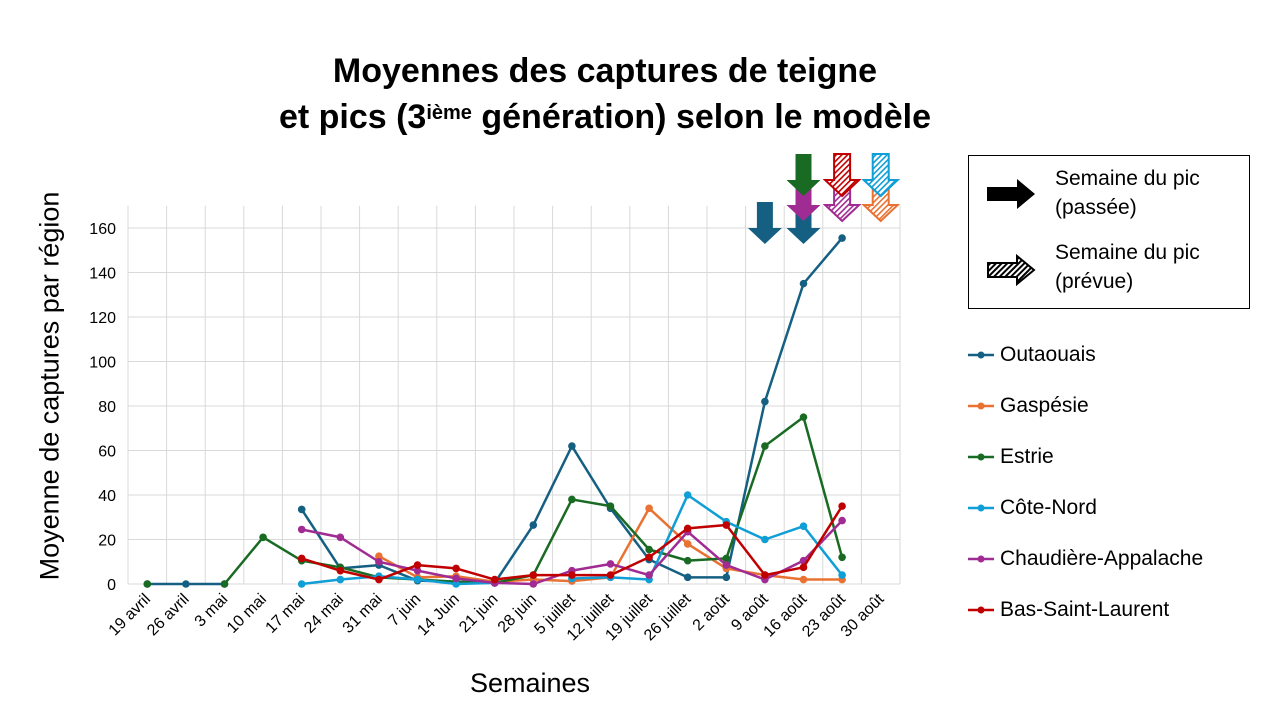 This screenshot has width=1280, height=720. I want to click on legend-label: Chaudière-Appalache, so click(1102, 558).